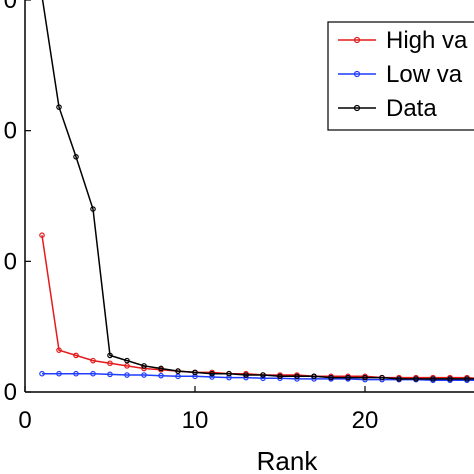  I want to click on y-axis: 0 0 0 0, so click(17, 203).